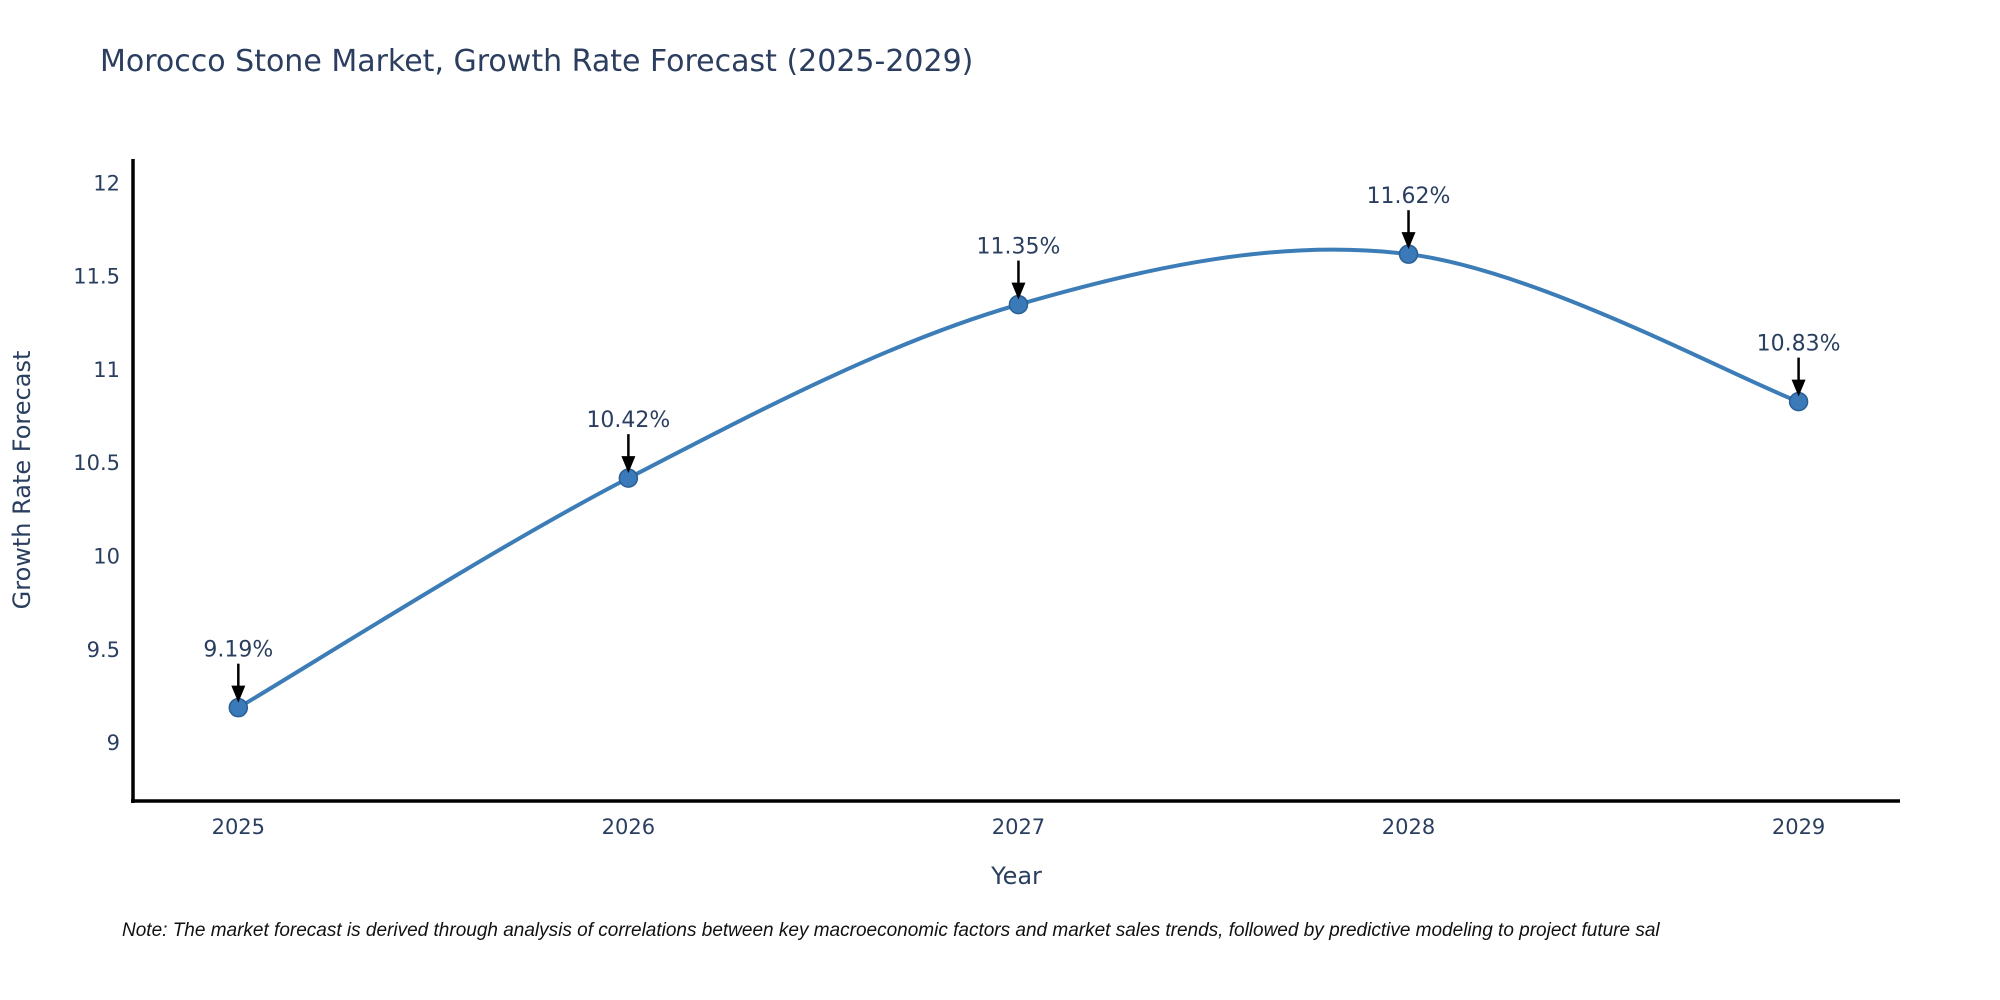  I want to click on x-axis-title: Year, so click(1016, 876).